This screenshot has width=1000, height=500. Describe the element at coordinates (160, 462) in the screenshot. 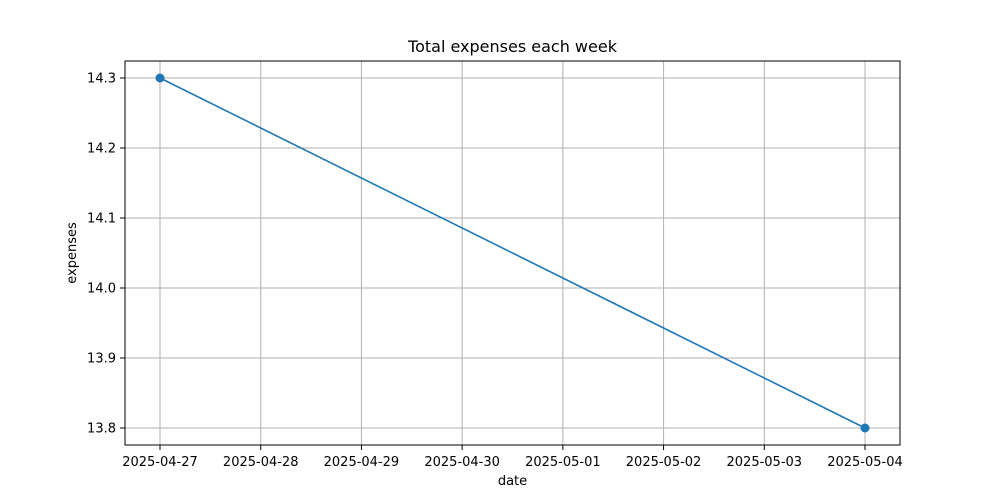

I see `x-tick-label: 2025-04-27` at that location.